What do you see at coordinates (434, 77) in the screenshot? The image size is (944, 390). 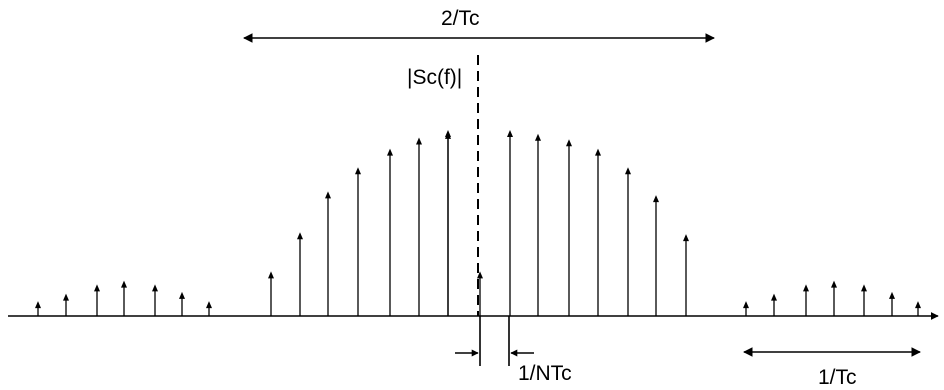 I see `spectrum-magnitude-label: |Sc(f)|` at bounding box center [434, 77].